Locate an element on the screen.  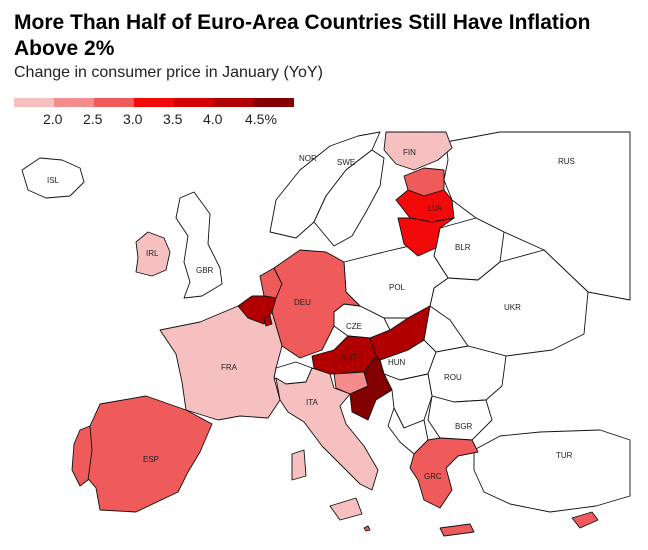
country-ita is located at coordinates (327, 429).